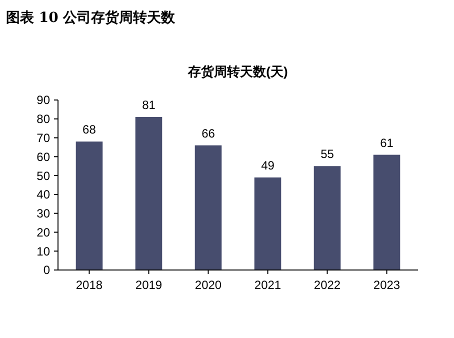 This screenshot has width=454, height=338. Describe the element at coordinates (43, 137) in the screenshot. I see `y-tick-label: 70` at that location.